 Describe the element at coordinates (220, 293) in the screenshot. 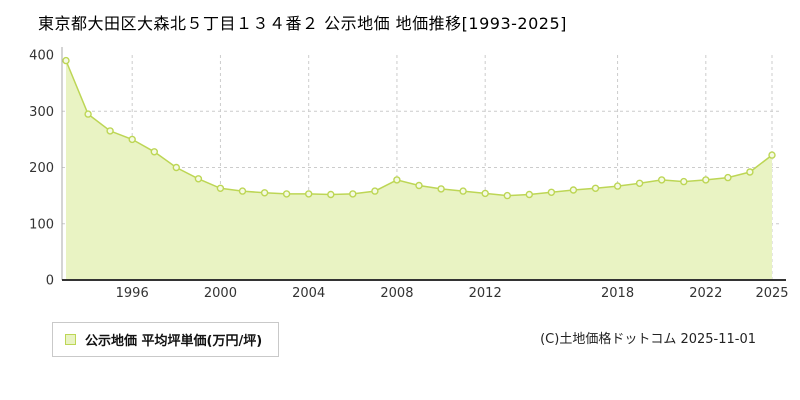

I see `svg-text: 2000` at that location.